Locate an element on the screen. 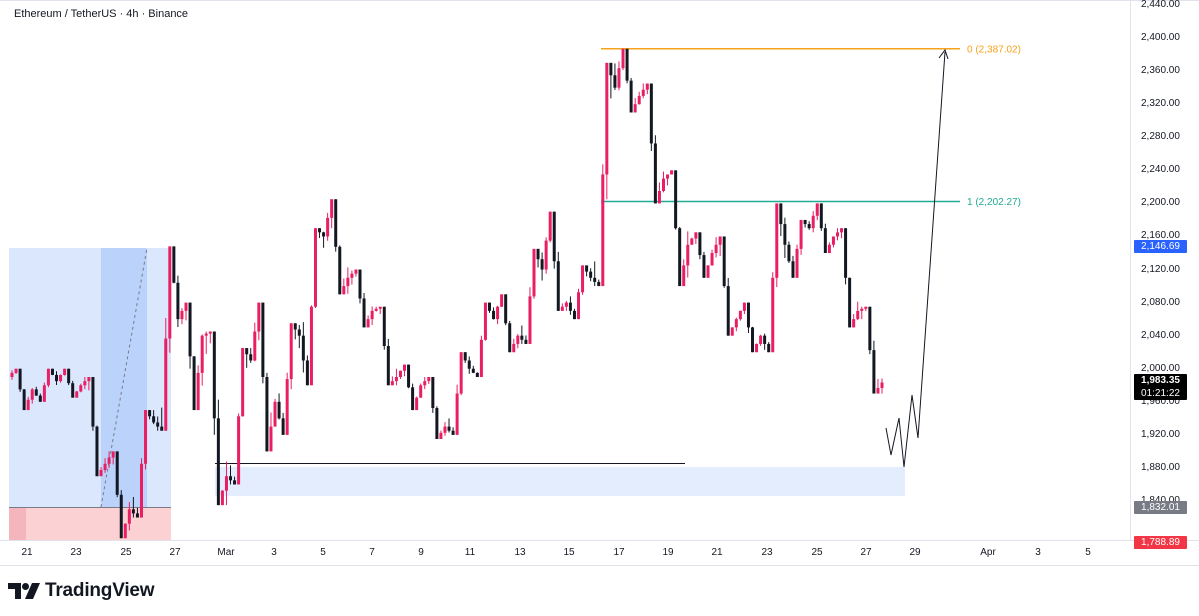  time-tick-label: 19 is located at coordinates (668, 552).